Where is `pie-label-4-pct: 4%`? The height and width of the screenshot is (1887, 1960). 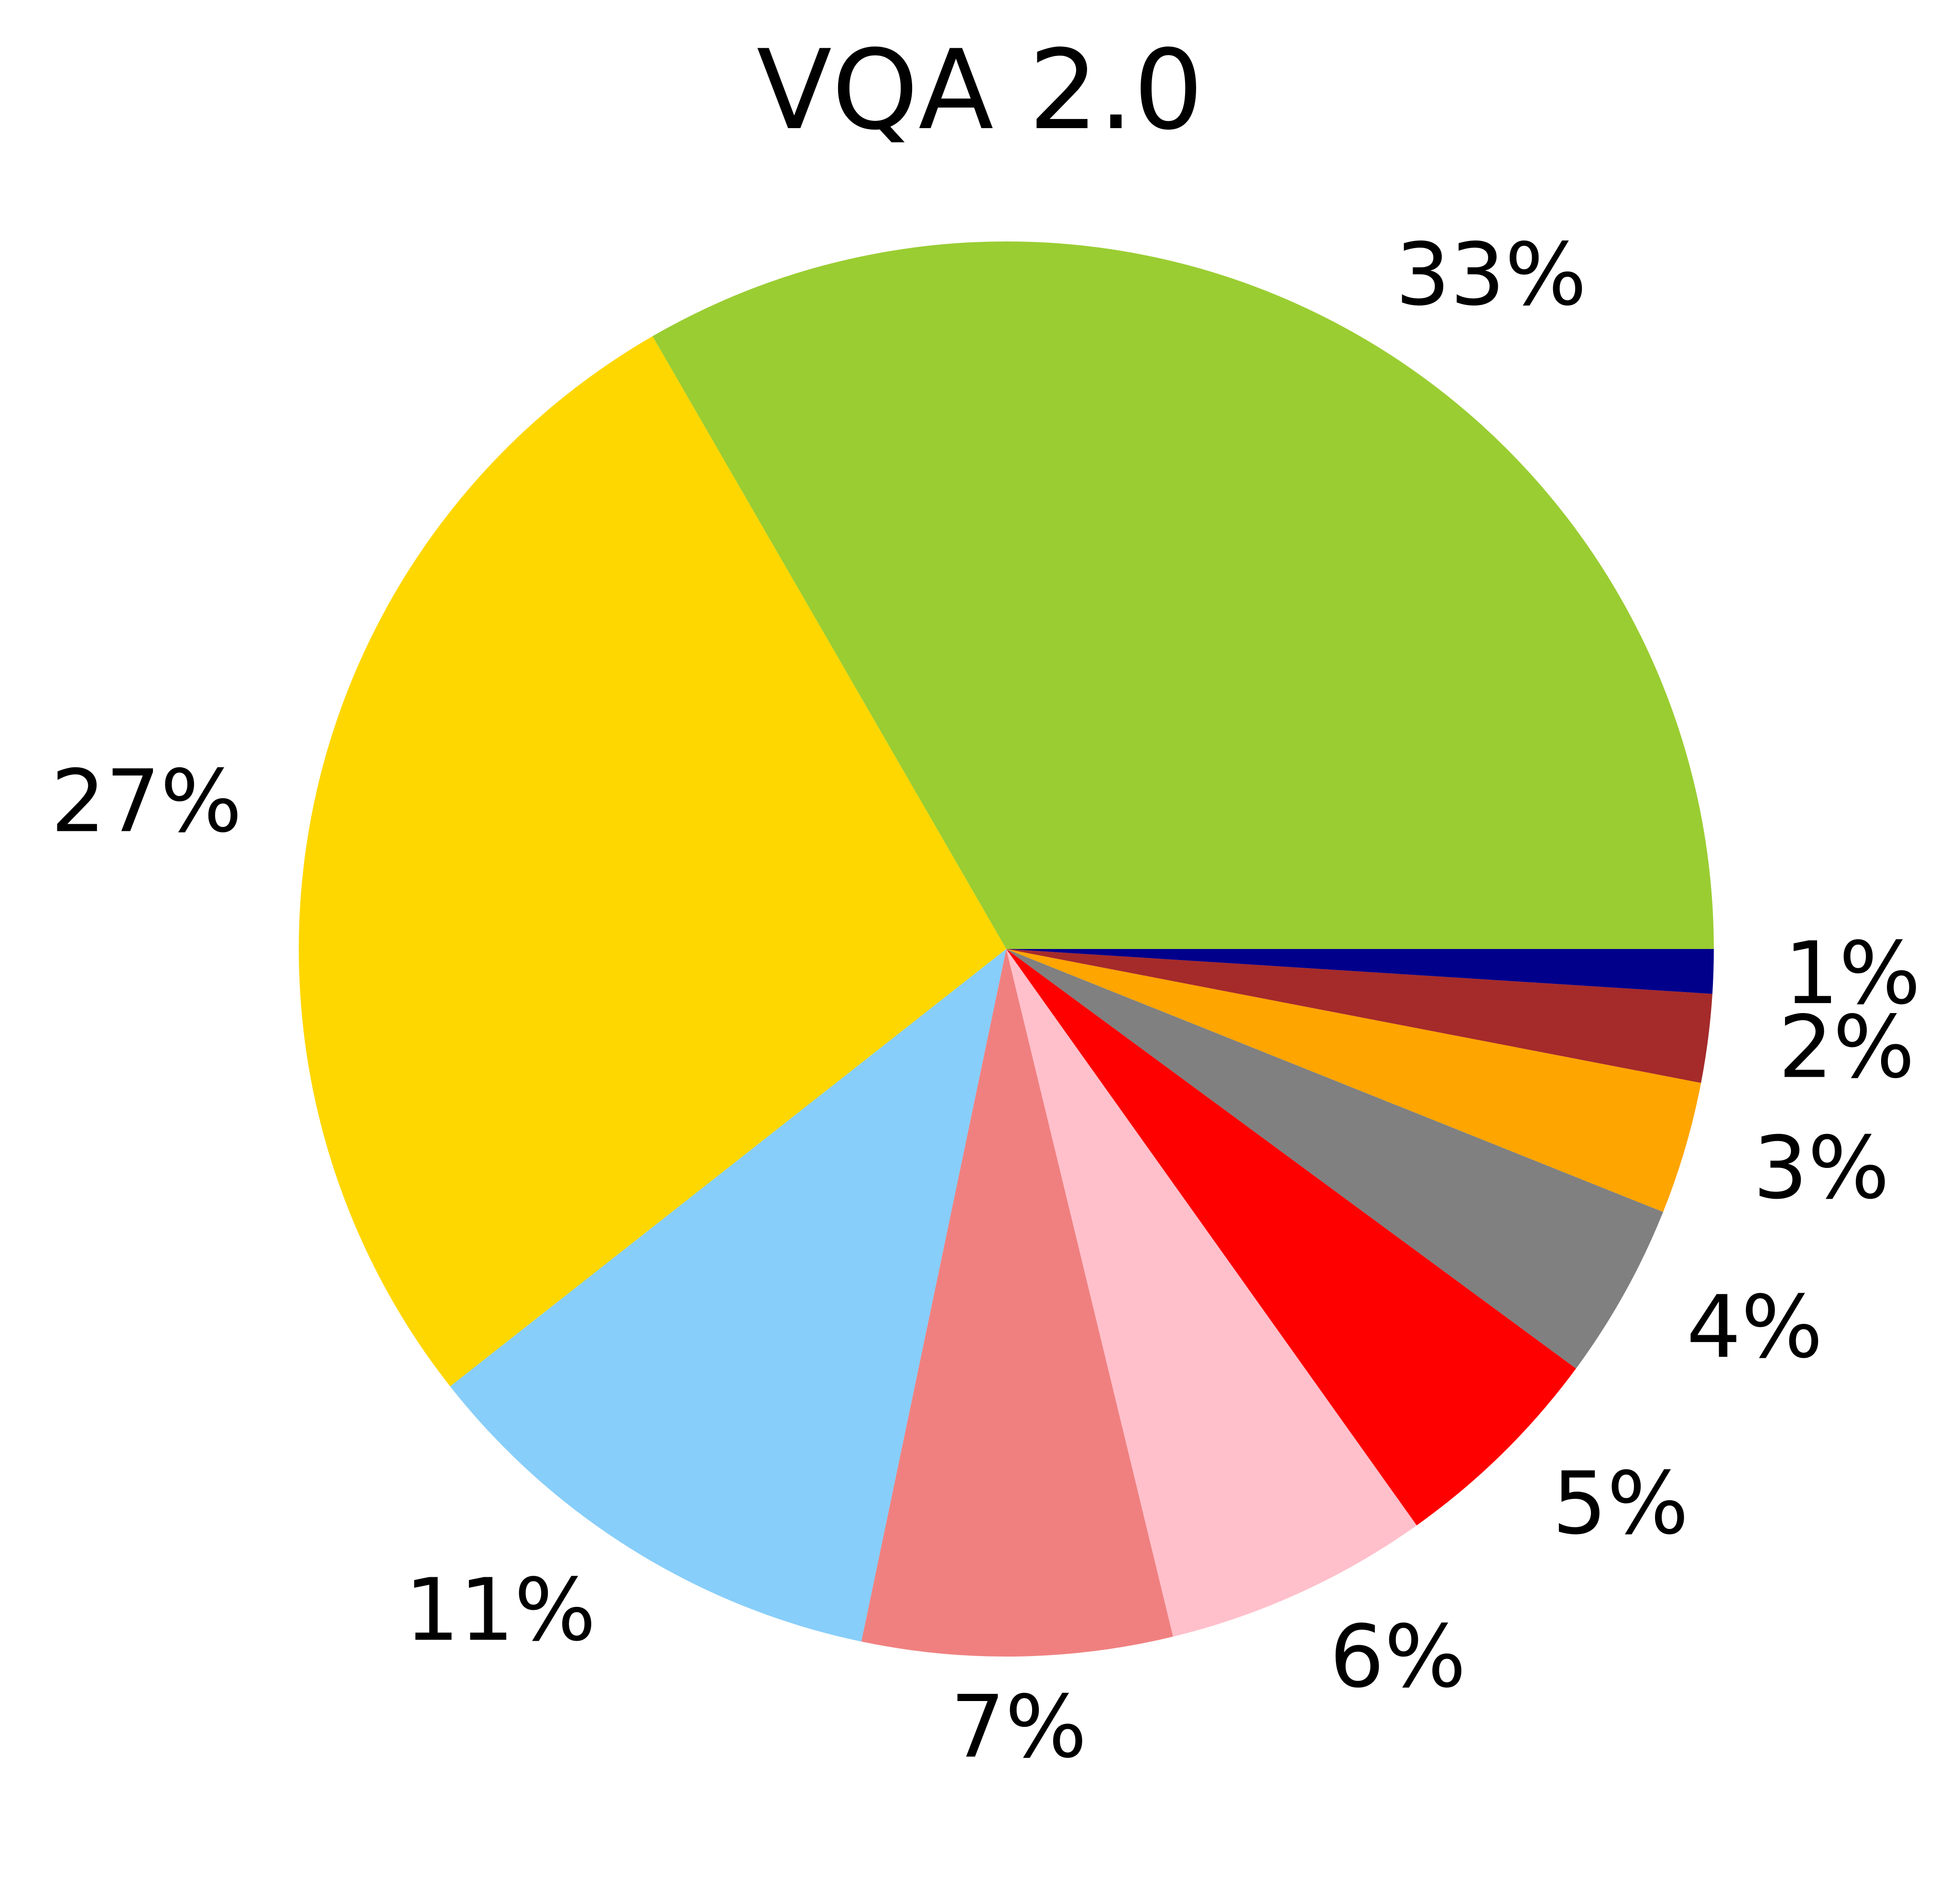
pie-label-4-pct: 4% is located at coordinates (1755, 1327).